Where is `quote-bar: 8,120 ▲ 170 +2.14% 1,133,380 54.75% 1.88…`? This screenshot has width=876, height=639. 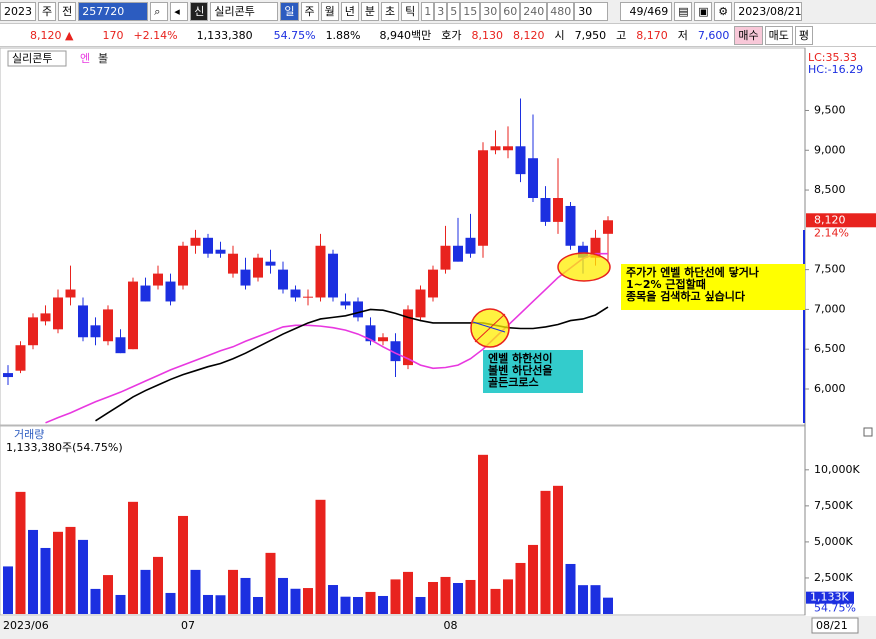
quote-bar: 8,120 ▲ 170 +2.14% 1,133,380 54.75% 1.88… is located at coordinates (438, 35).